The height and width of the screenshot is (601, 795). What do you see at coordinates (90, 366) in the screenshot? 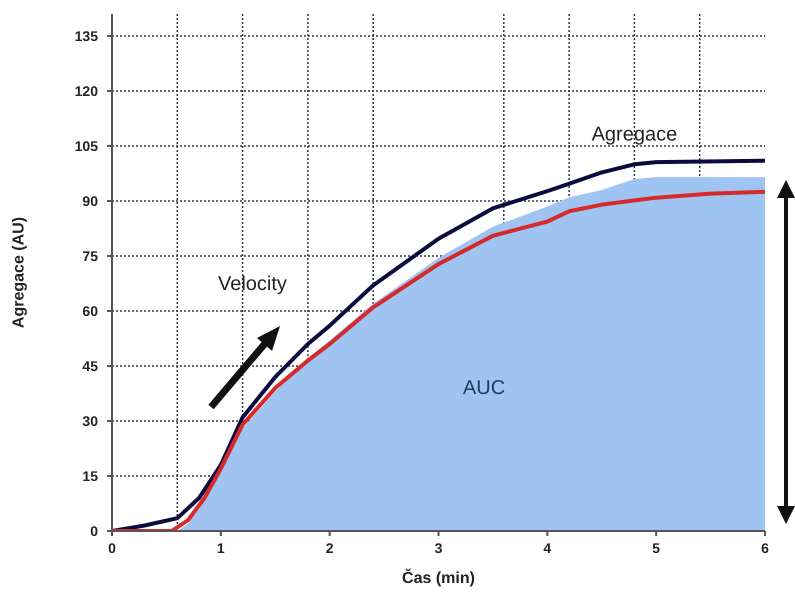
I see `y-tick-label: 45` at bounding box center [90, 366].